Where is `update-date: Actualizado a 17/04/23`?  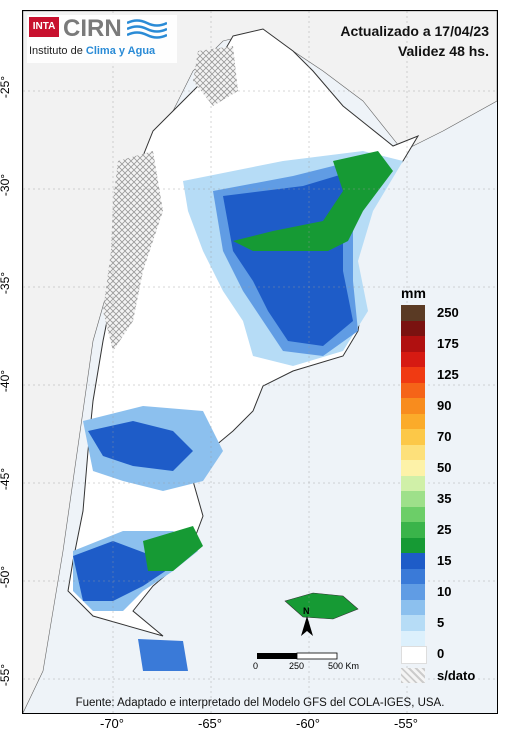
update-date: Actualizado a 17/04/23 is located at coordinates (414, 31).